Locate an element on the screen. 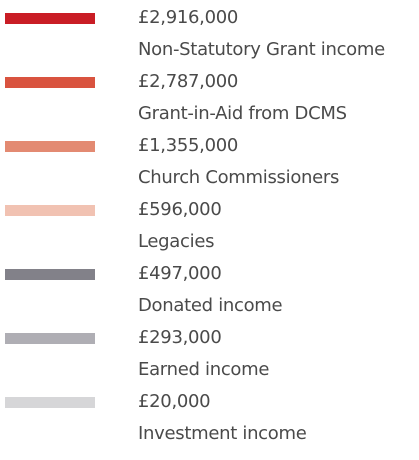 The height and width of the screenshot is (460, 419). amount: £2,787,000 is located at coordinates (188, 81).